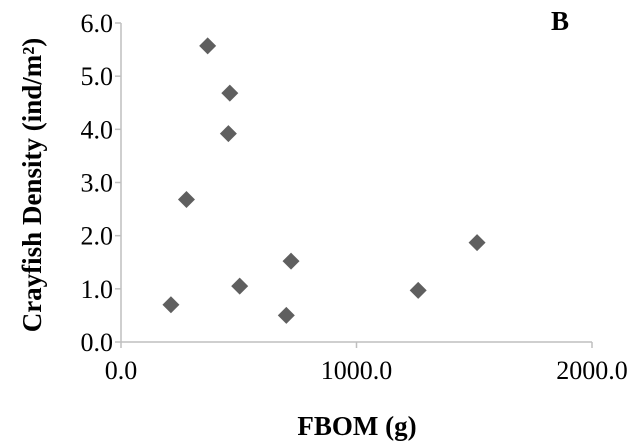 This screenshot has width=638, height=445. I want to click on x-tick-label: 0.0, so click(121, 370).